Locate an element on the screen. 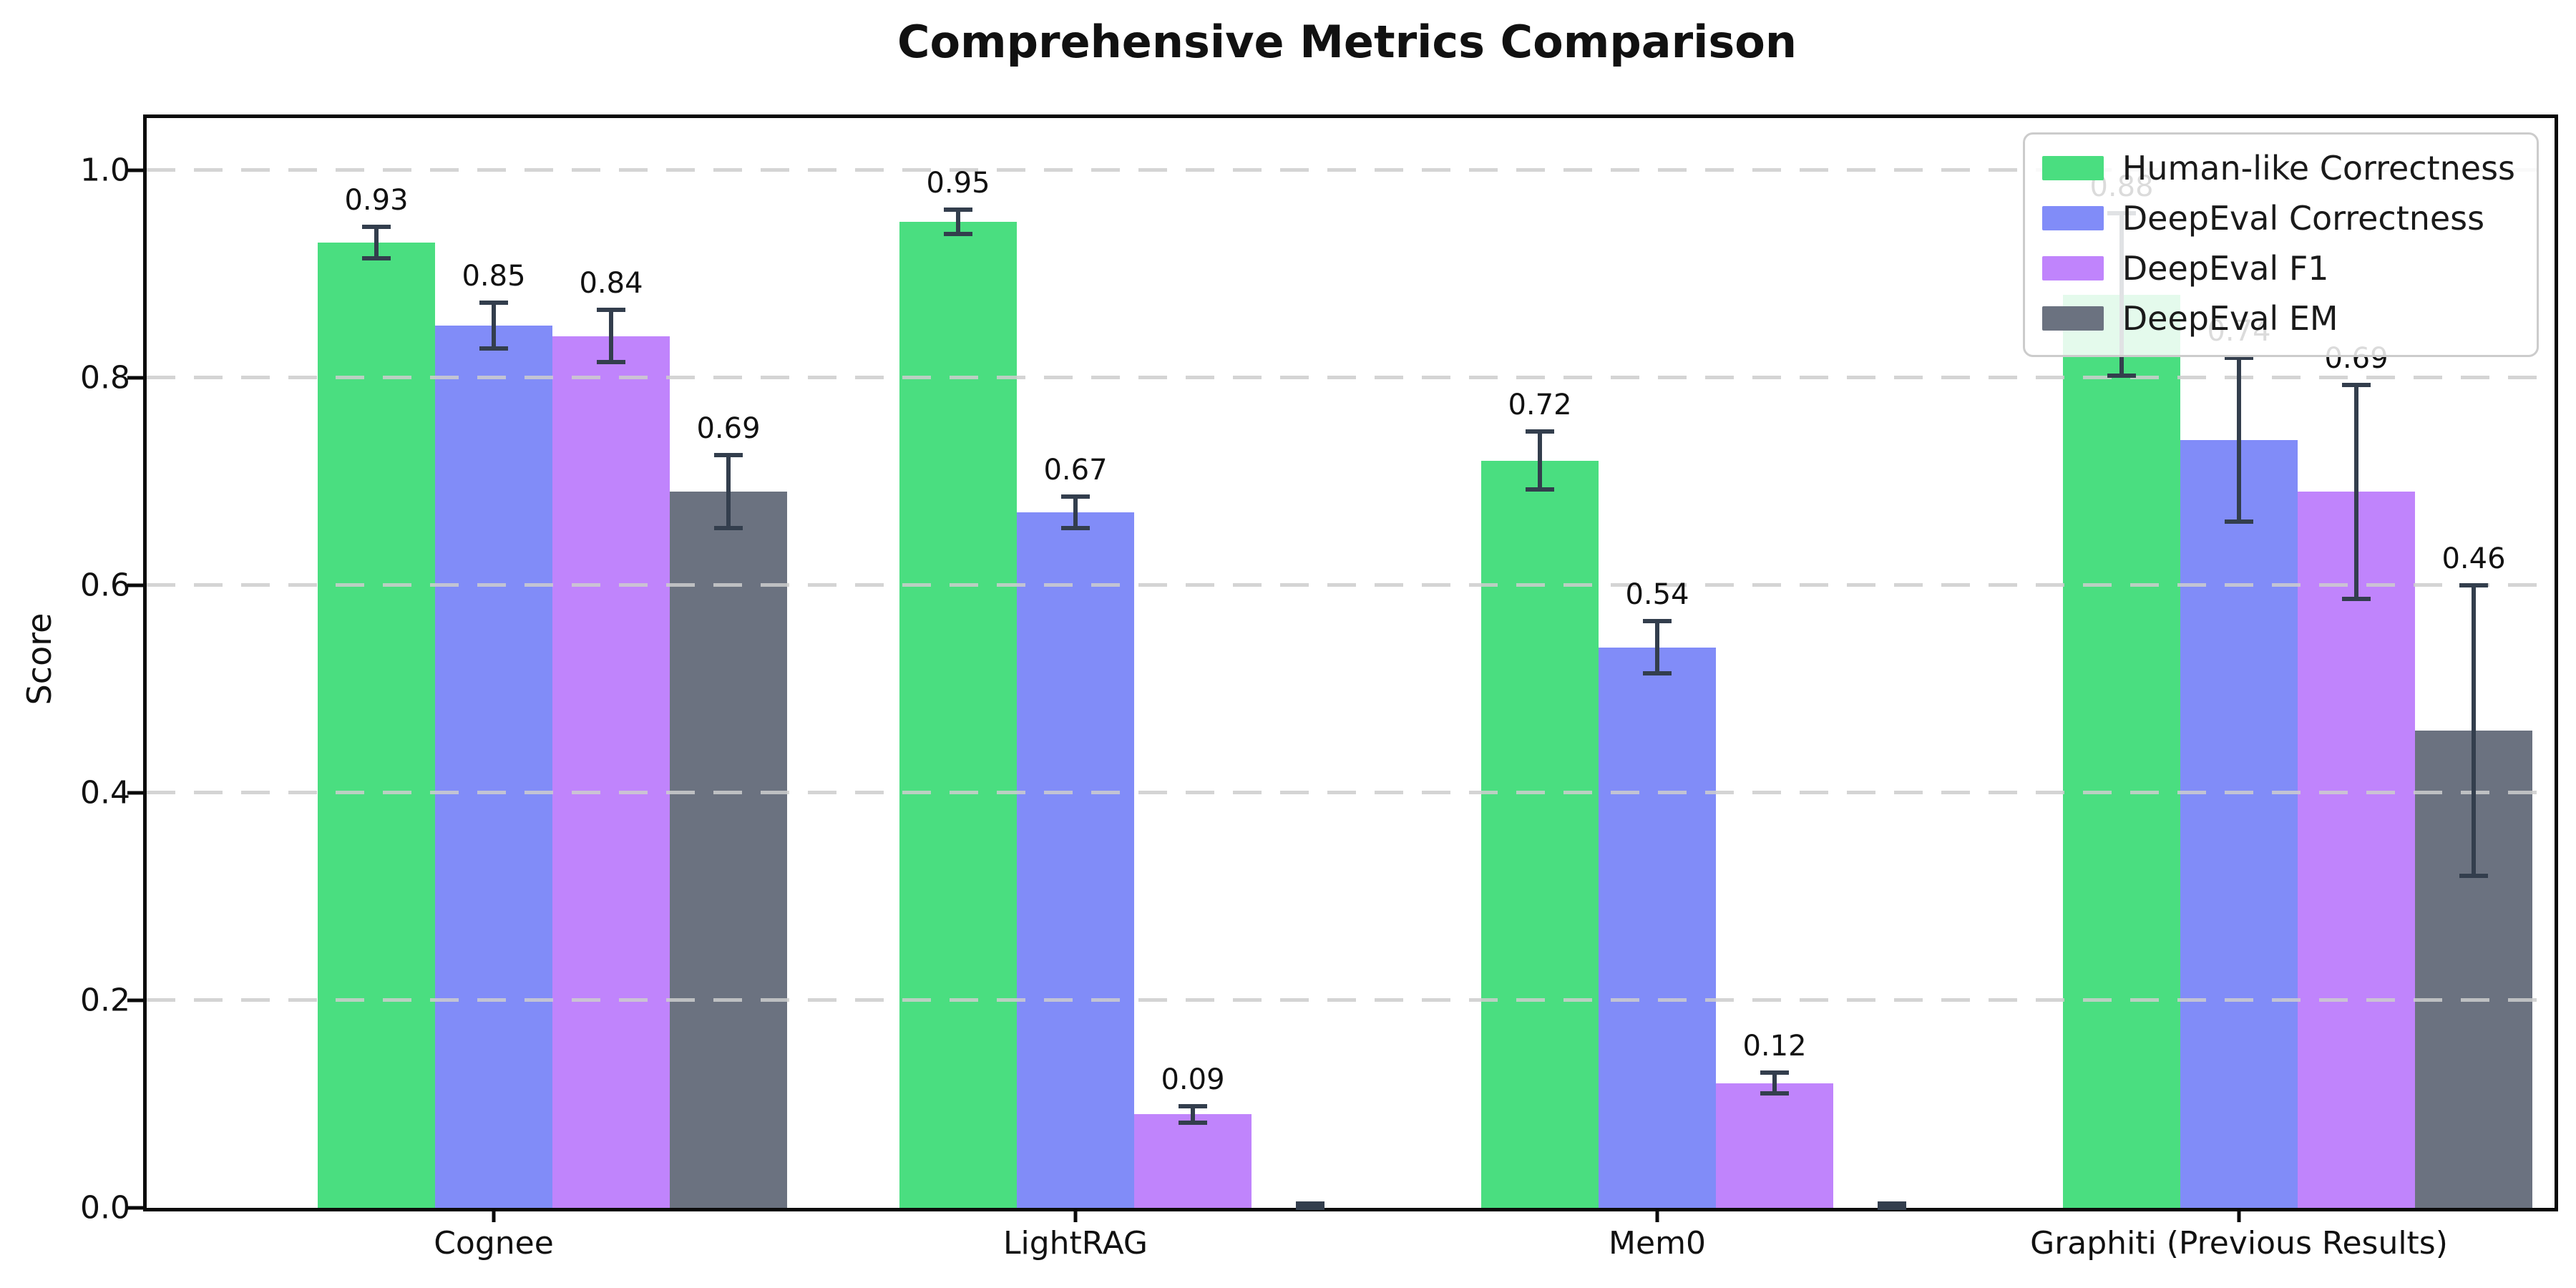  y-tick-label: 0.6 is located at coordinates (105, 585).